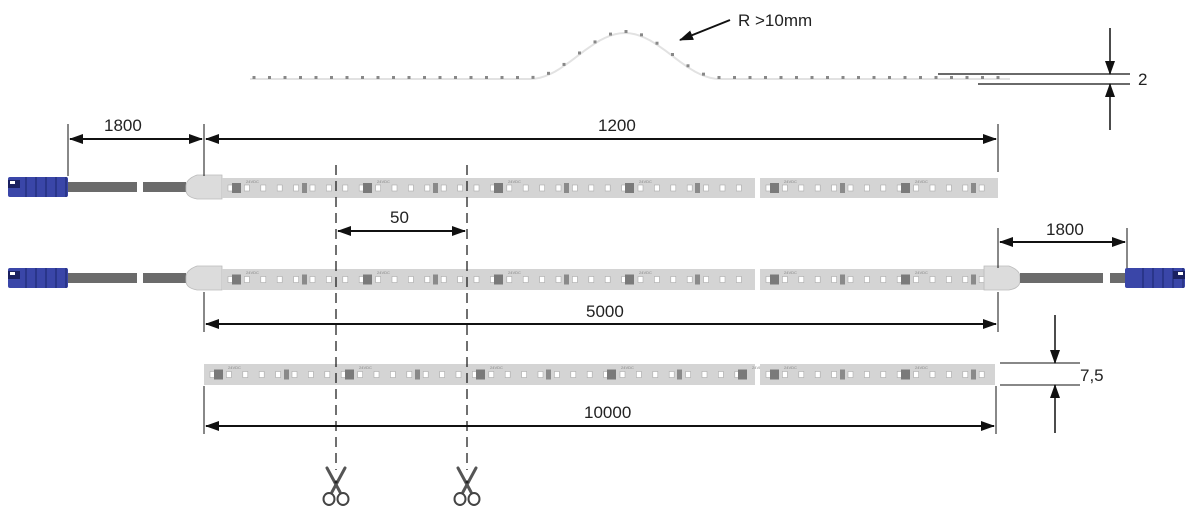 This screenshot has width=1200, height=514. Describe the element at coordinates (630, 55) in the screenshot. I see `bent-strip-body` at that location.